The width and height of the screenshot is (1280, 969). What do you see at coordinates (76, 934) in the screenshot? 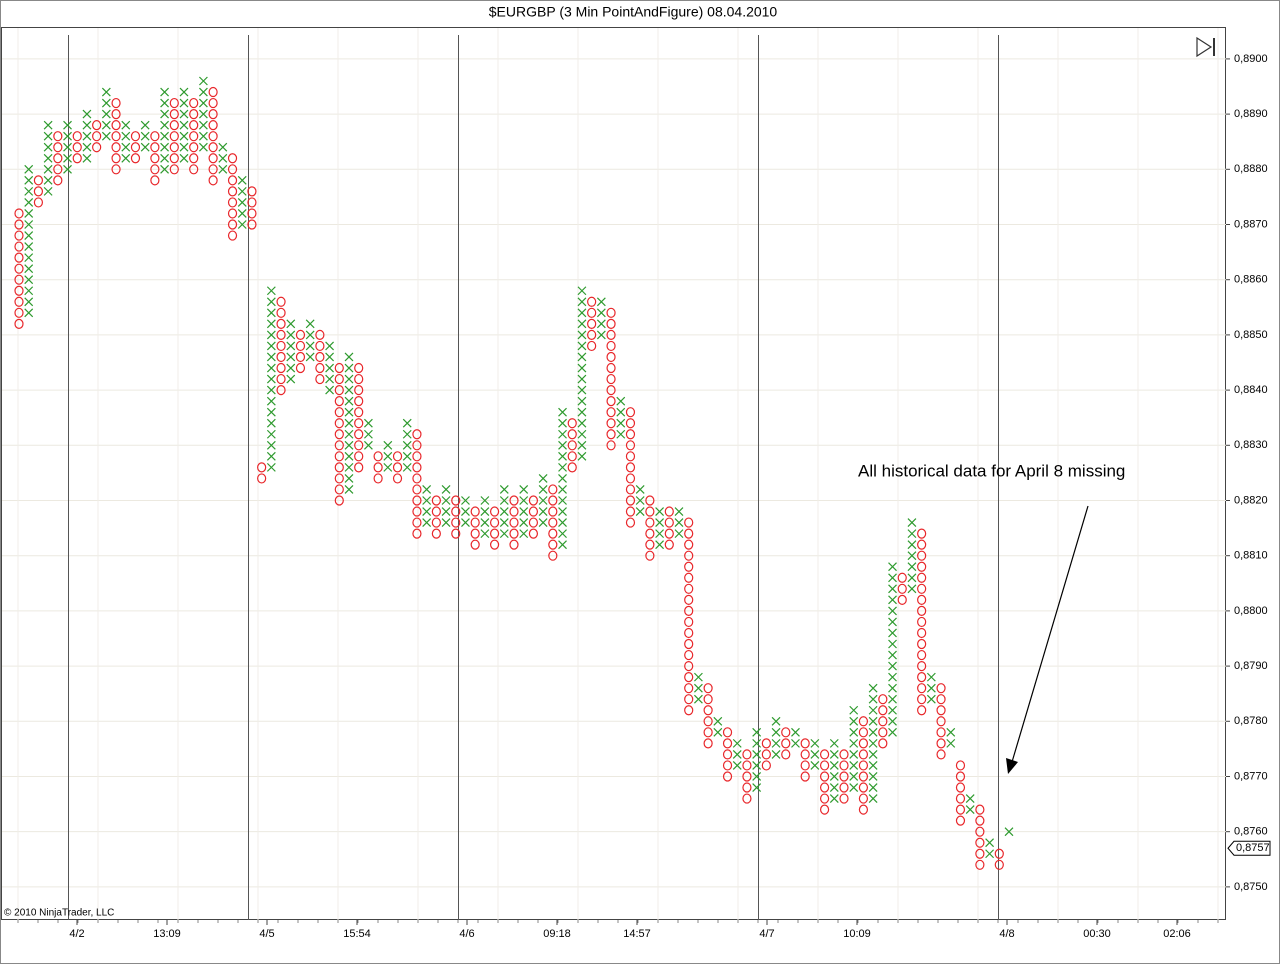
I see `x-tick-label: 4/2` at bounding box center [76, 934].